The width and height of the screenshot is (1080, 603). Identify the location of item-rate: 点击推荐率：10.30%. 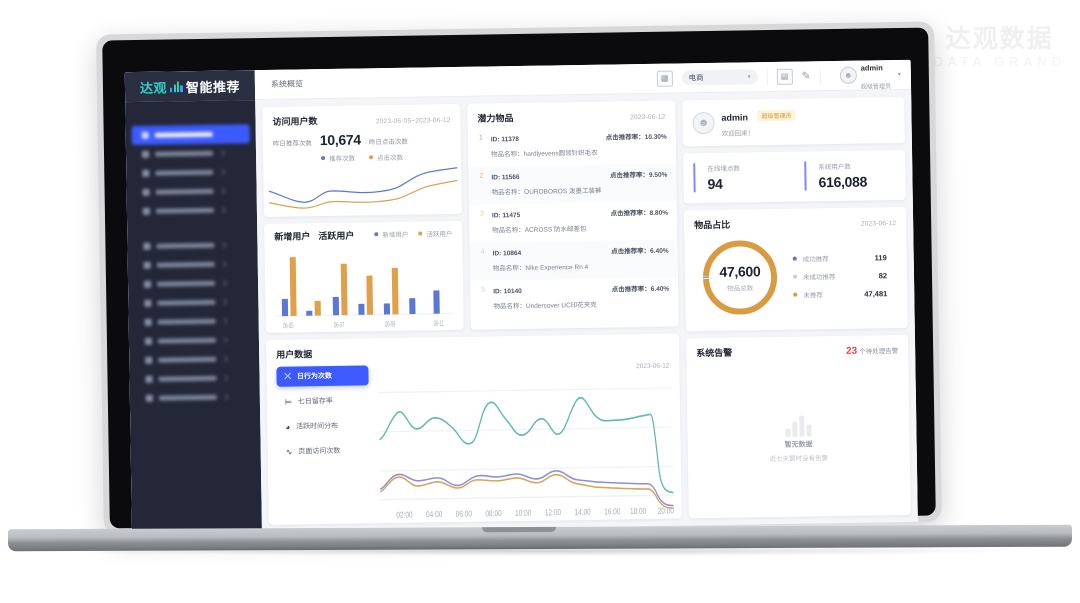
(636, 137).